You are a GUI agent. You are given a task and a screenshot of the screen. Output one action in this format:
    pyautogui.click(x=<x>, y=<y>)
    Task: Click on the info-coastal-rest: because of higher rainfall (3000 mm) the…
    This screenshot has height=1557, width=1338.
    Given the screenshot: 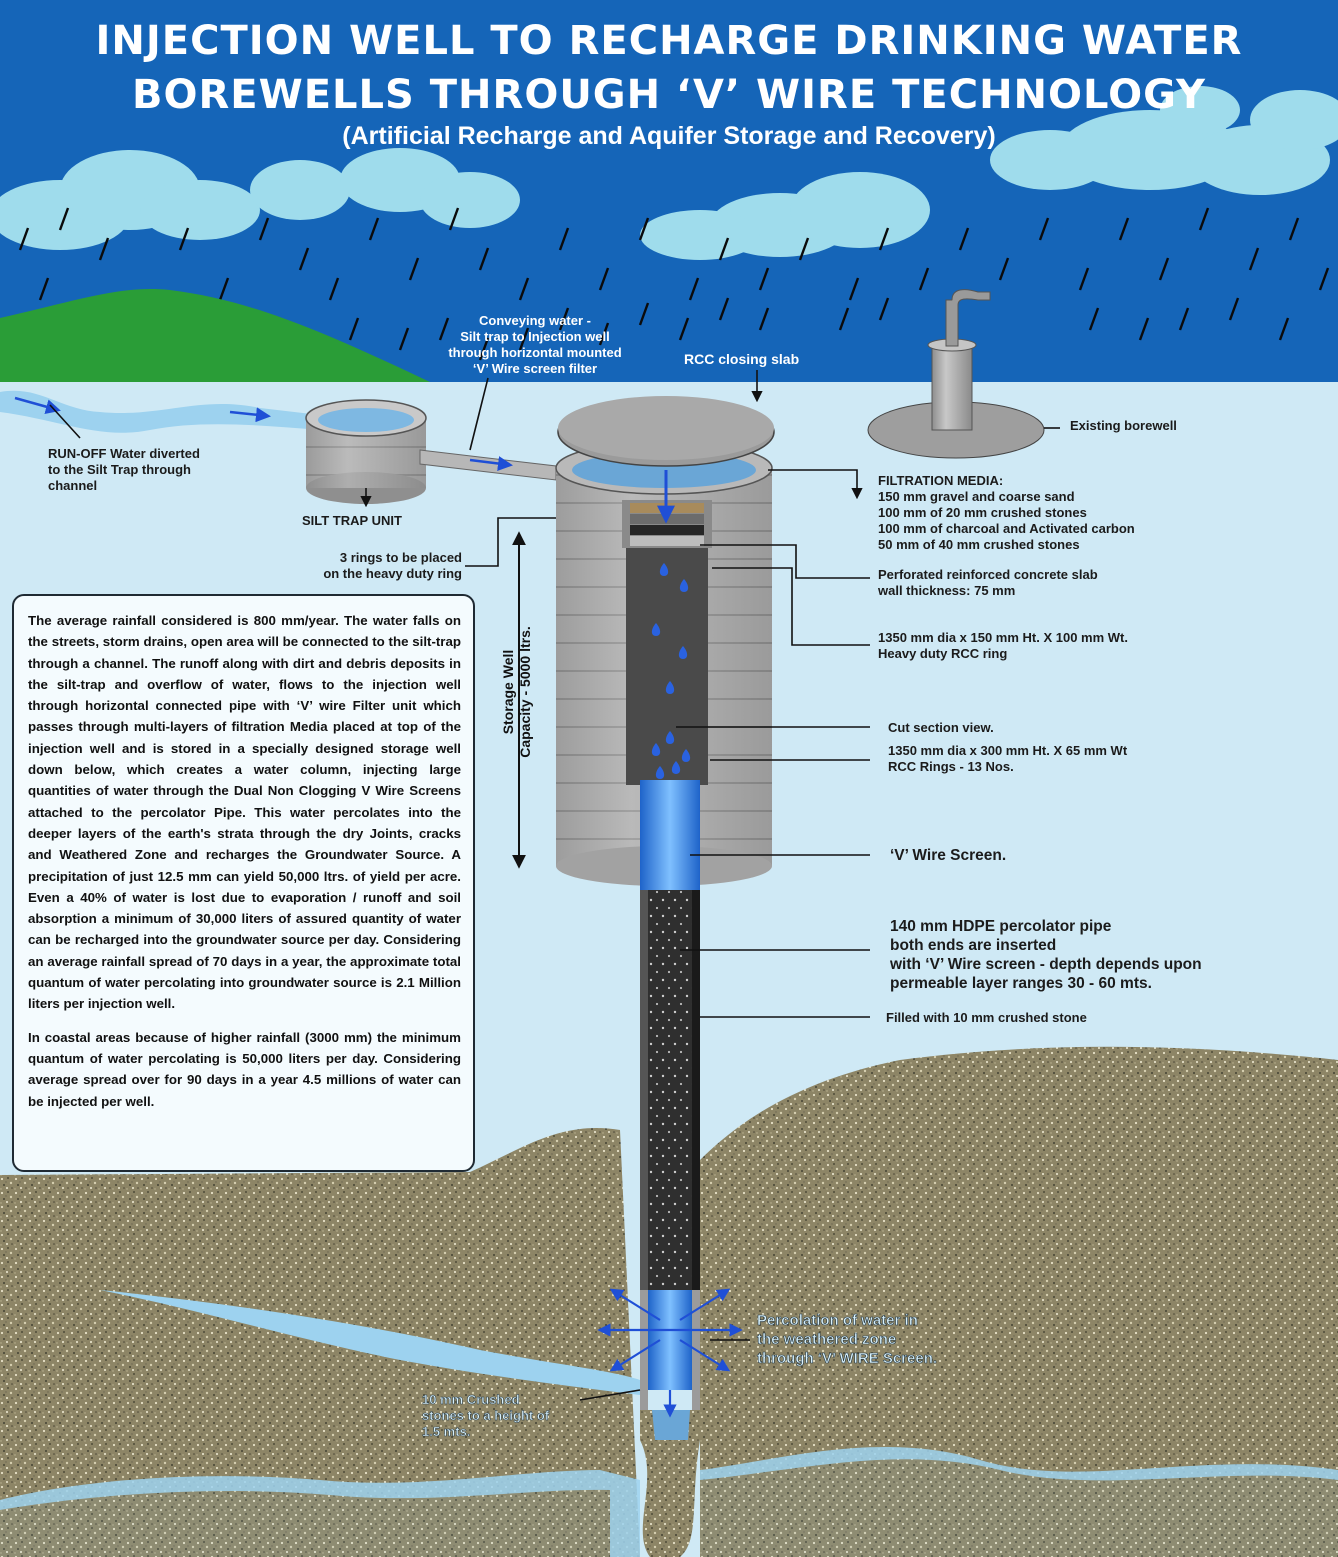 What is the action you would take?
    pyautogui.click(x=244, y=1069)
    